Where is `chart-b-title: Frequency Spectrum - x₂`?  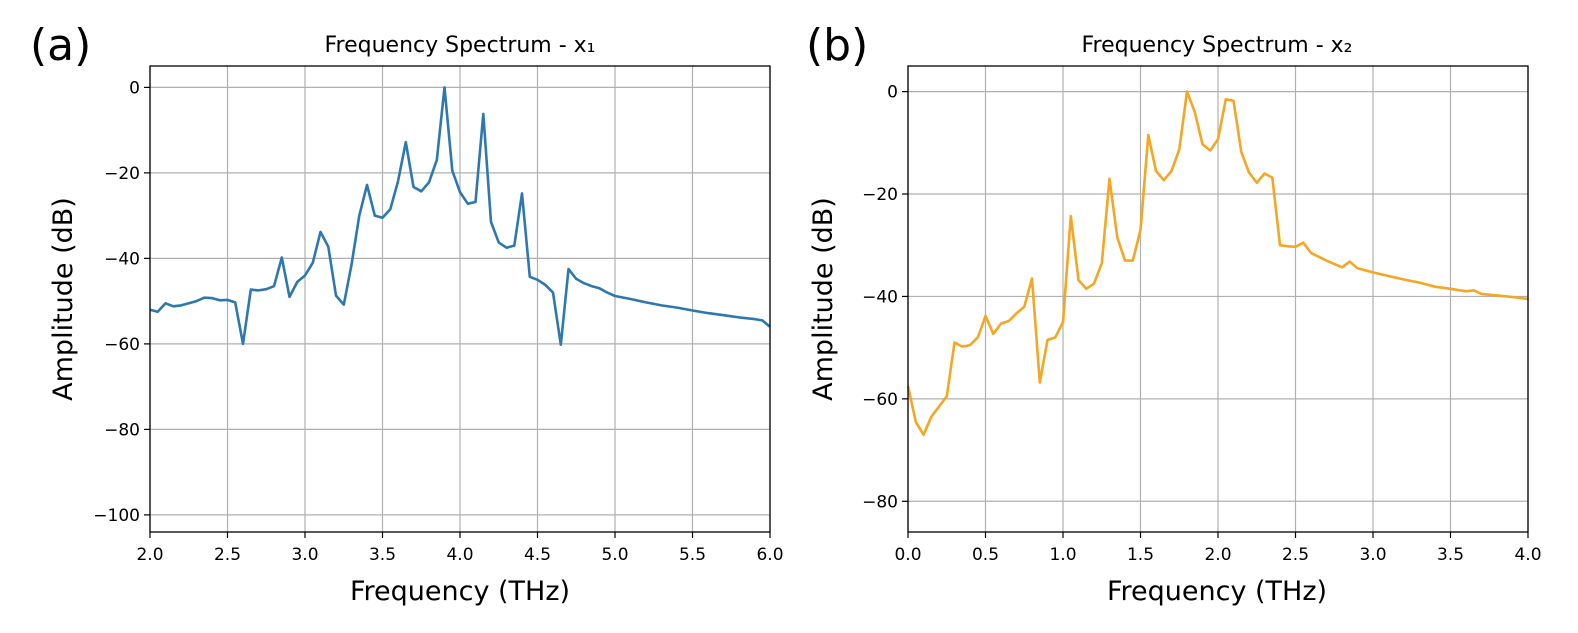
chart-b-title: Frequency Spectrum - x₂ is located at coordinates (1216, 45).